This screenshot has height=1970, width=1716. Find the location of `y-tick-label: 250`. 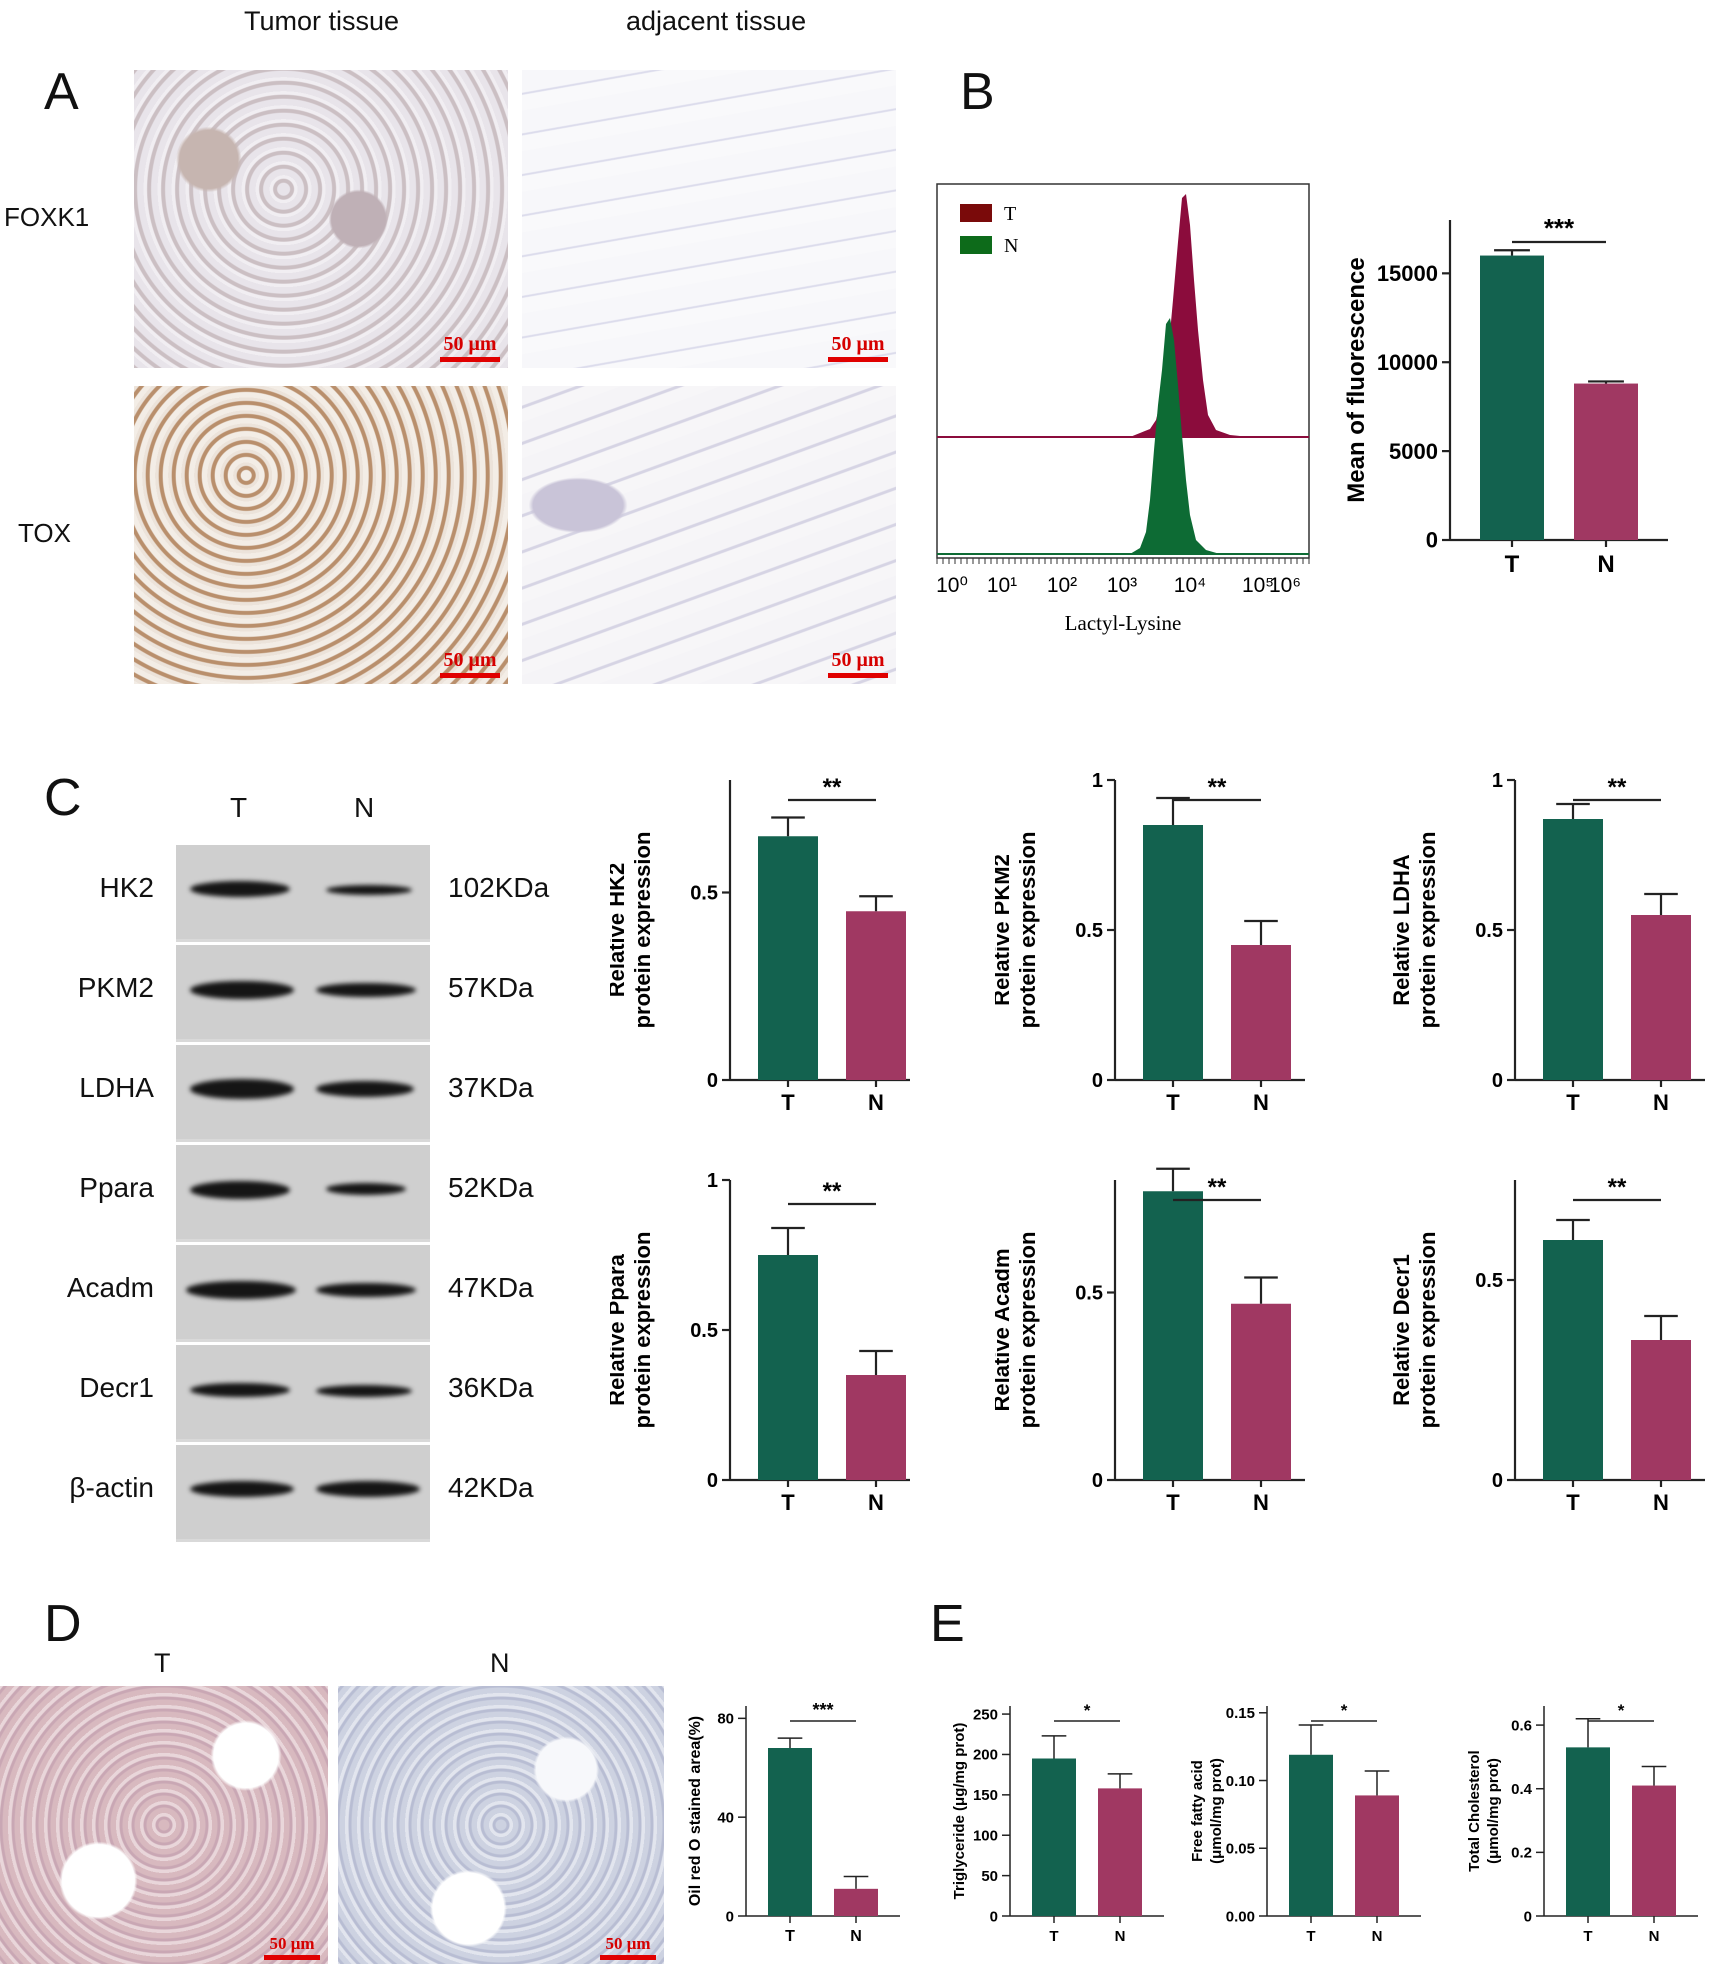

y-tick-label: 250 is located at coordinates (985, 1714).